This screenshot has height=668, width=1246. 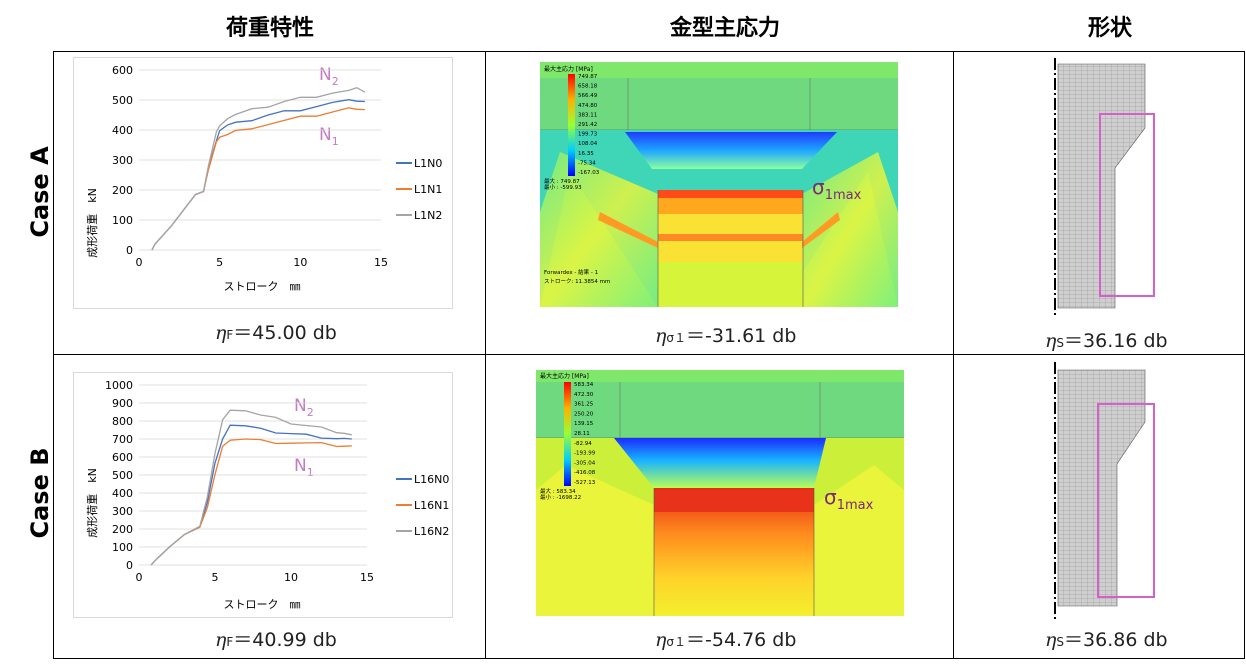 What do you see at coordinates (584, 385) in the screenshot?
I see `color-scale-value: 583.34` at bounding box center [584, 385].